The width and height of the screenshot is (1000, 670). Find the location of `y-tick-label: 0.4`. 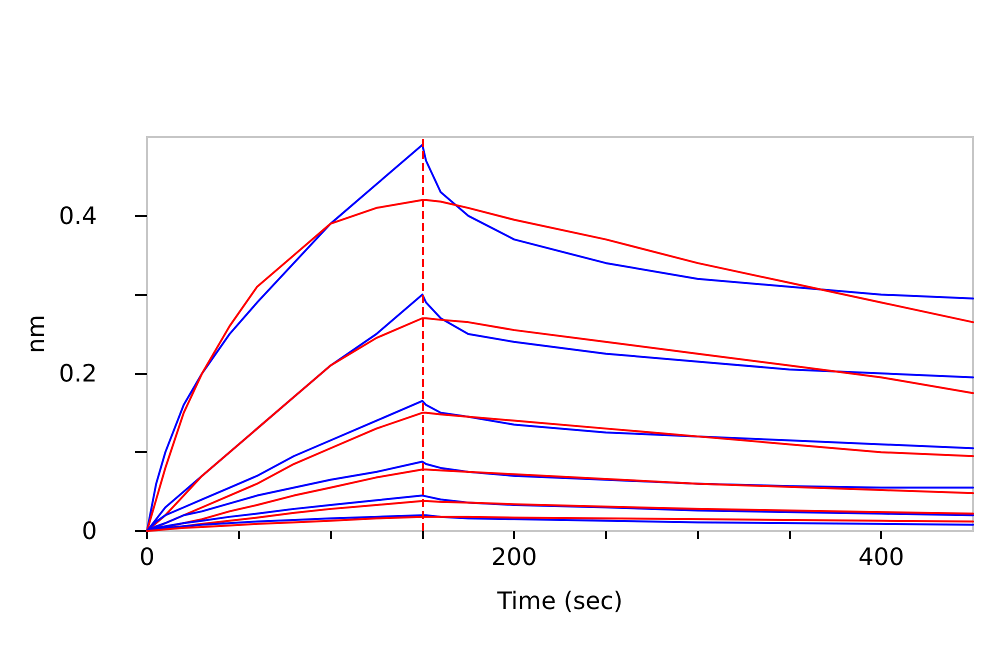

y-tick-label: 0.4 is located at coordinates (77, 216).